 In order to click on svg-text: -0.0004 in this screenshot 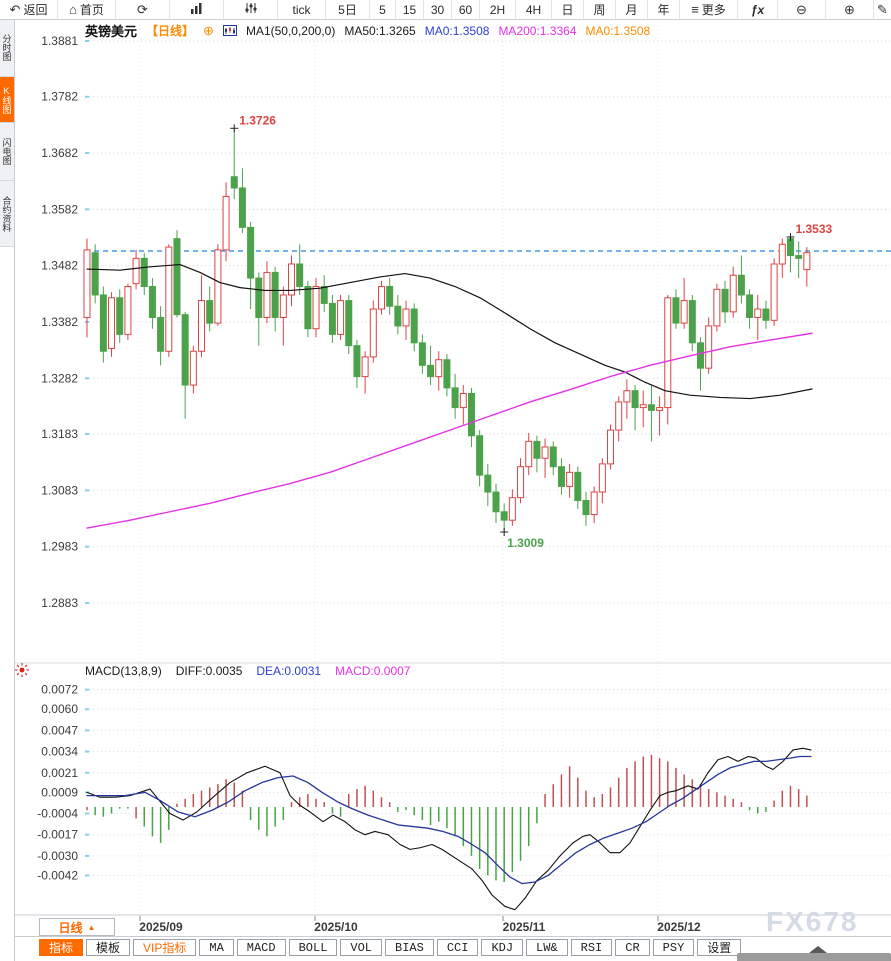, I will do `click(57, 814)`.